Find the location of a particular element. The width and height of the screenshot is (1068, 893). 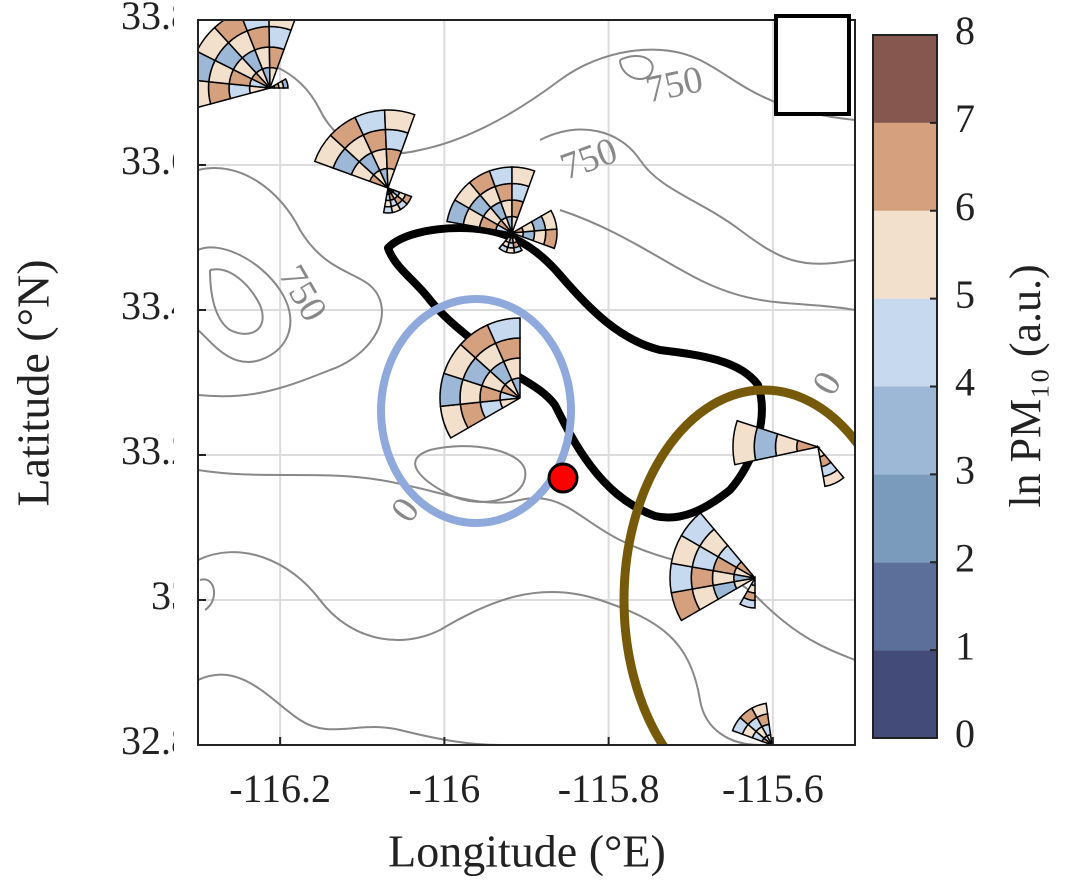

inset-box is located at coordinates (812, 65).